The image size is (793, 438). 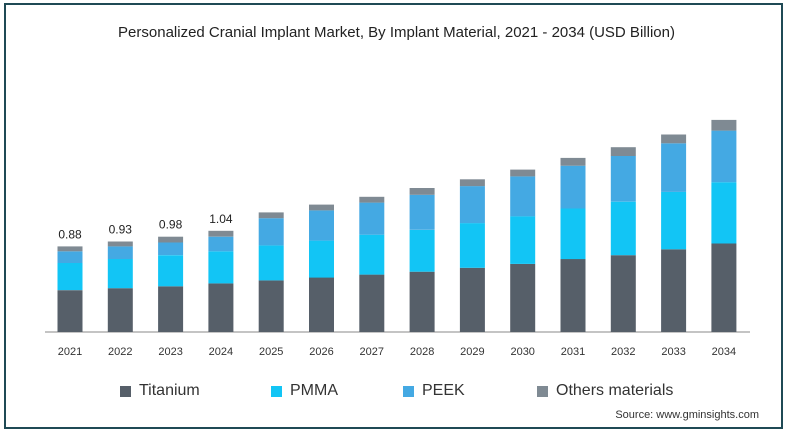 I want to click on bar-titanium-2027, so click(x=372, y=303).